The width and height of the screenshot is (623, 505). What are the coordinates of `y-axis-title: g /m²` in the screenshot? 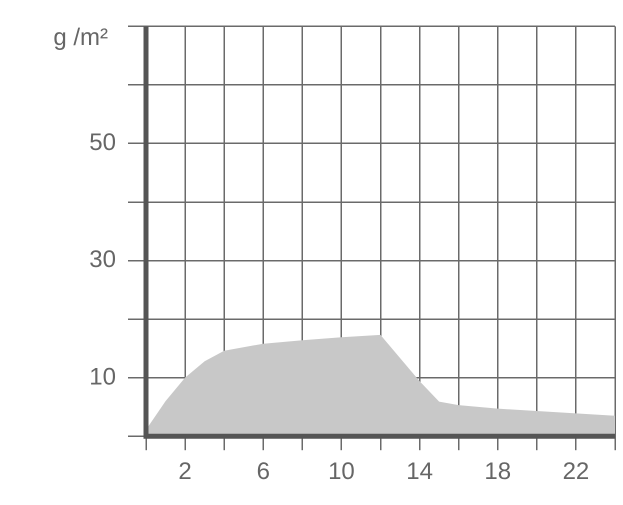 It's located at (80, 38).